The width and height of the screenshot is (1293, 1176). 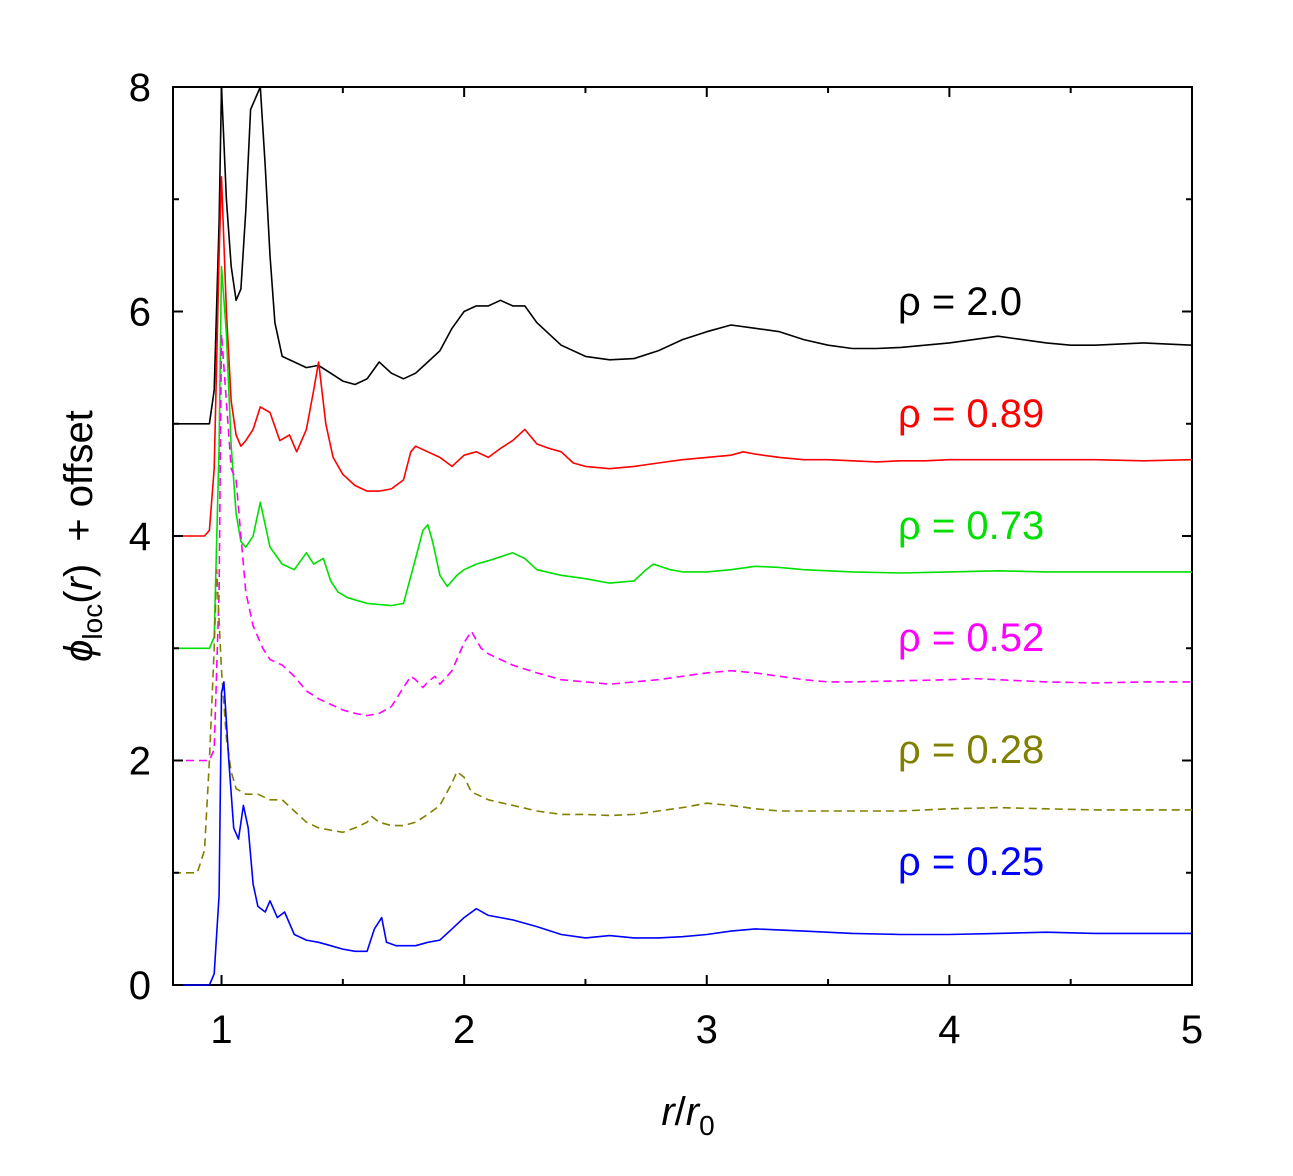 What do you see at coordinates (960, 302) in the screenshot?
I see `legend-label-1: ρ = 2.0` at bounding box center [960, 302].